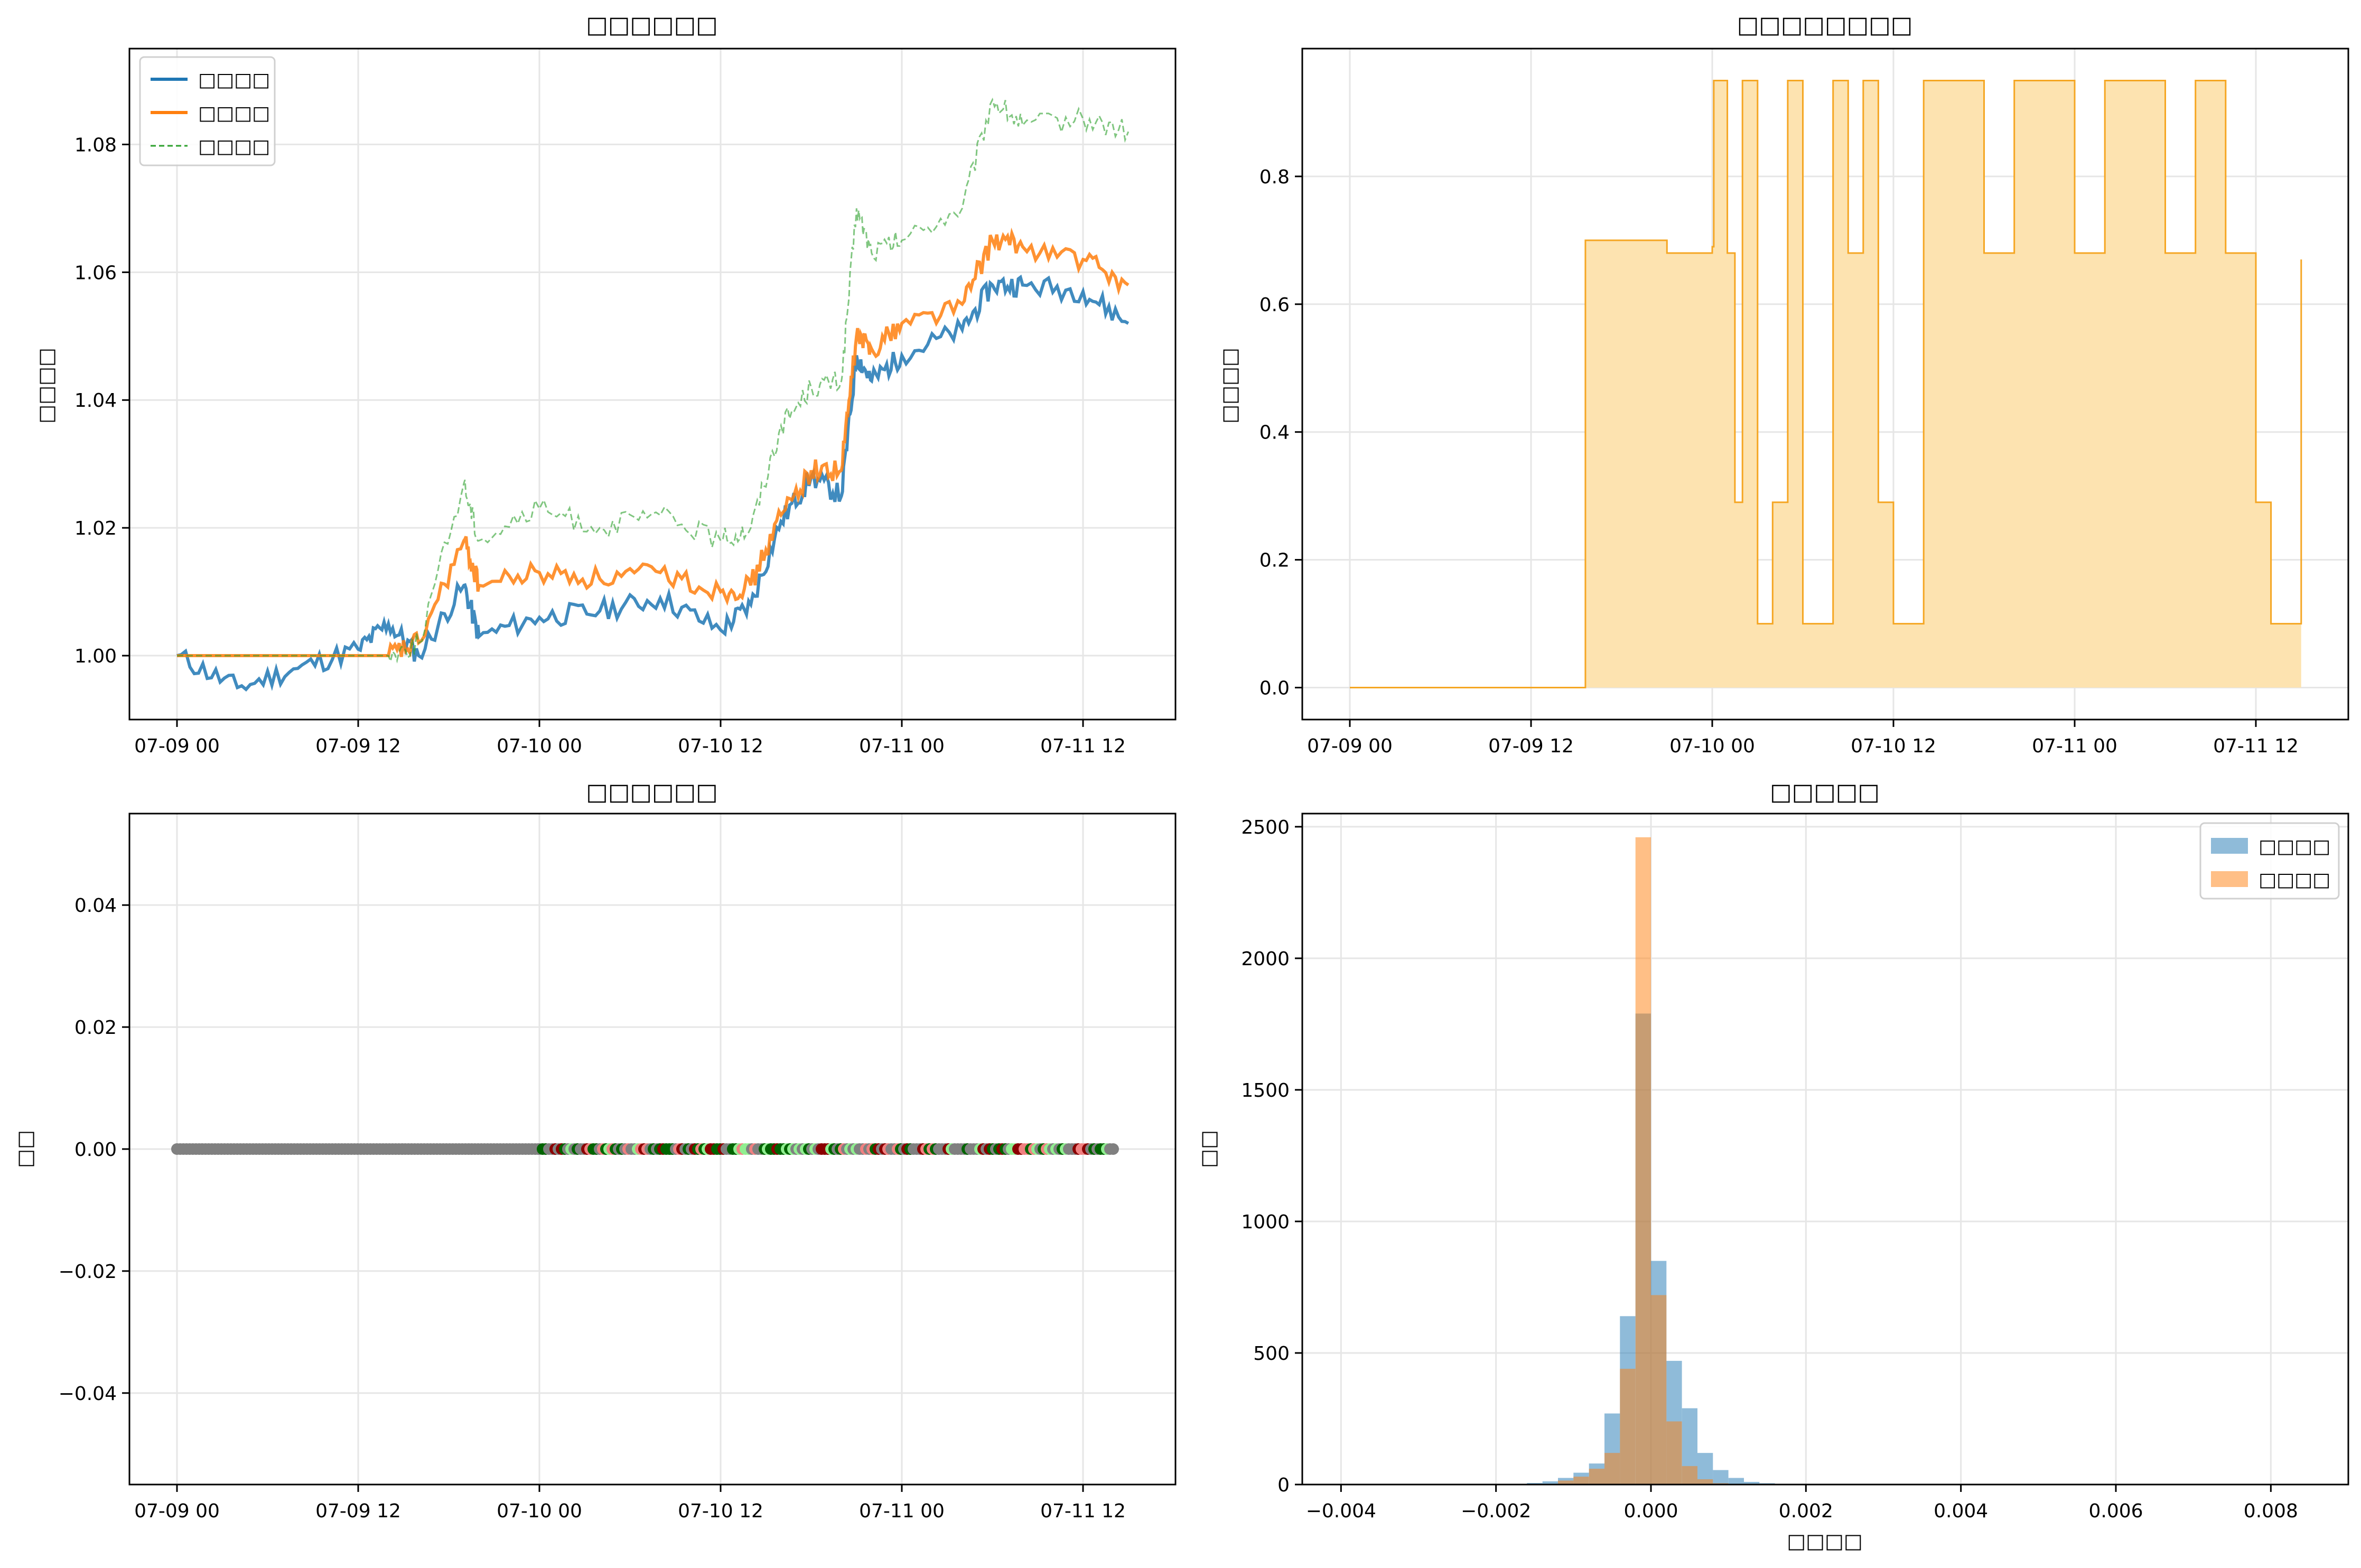 The height and width of the screenshot is (1568, 2361). What do you see at coordinates (1083, 746) in the screenshot?
I see `panel1-xtick-label: 07-11 12` at bounding box center [1083, 746].